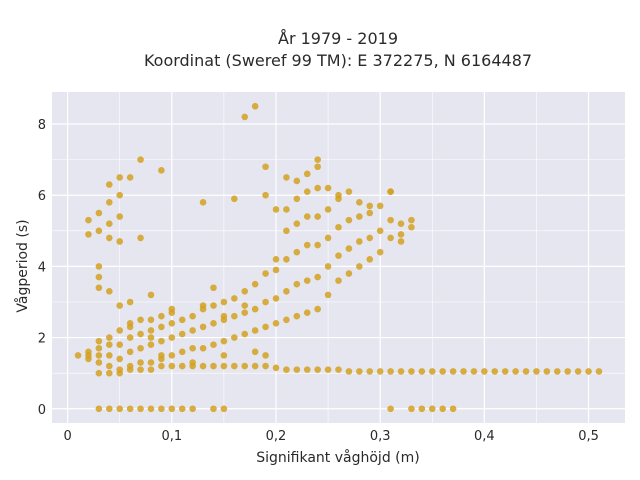 This screenshot has width=640, height=480. Describe the element at coordinates (67, 436) in the screenshot. I see `x-tick-label: 0` at that location.